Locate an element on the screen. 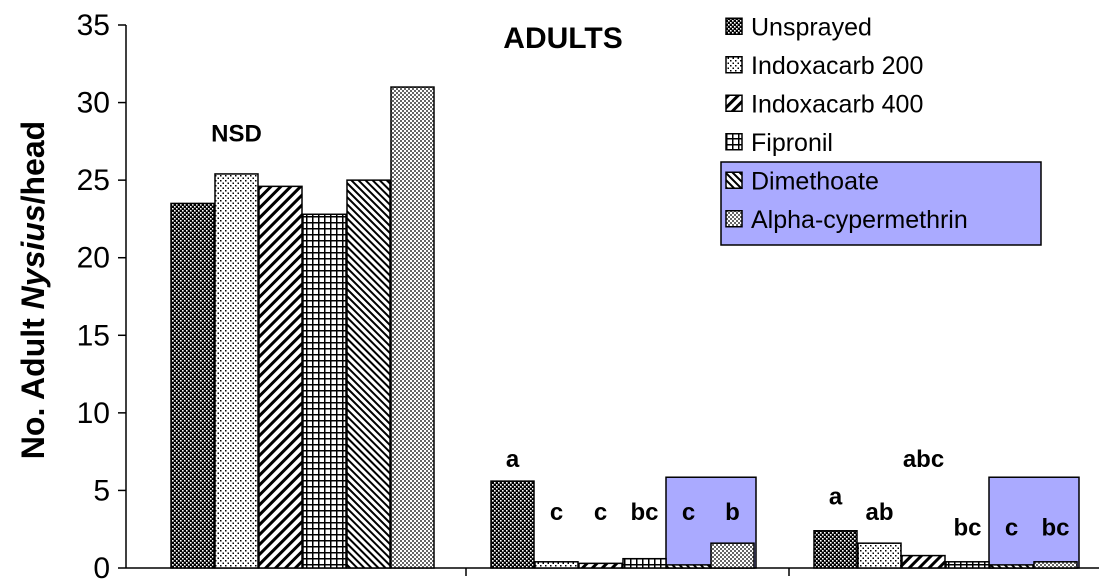  y-tick-label: 15 is located at coordinates (93, 335).